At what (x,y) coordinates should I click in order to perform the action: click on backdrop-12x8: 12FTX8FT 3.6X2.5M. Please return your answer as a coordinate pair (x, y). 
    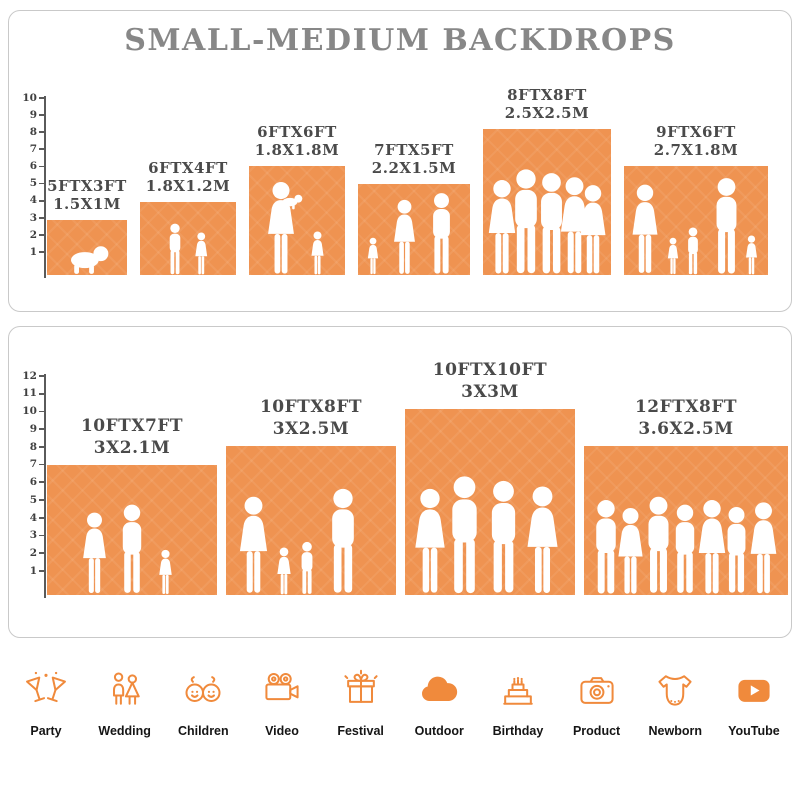
    Looking at the image, I should click on (686, 495).